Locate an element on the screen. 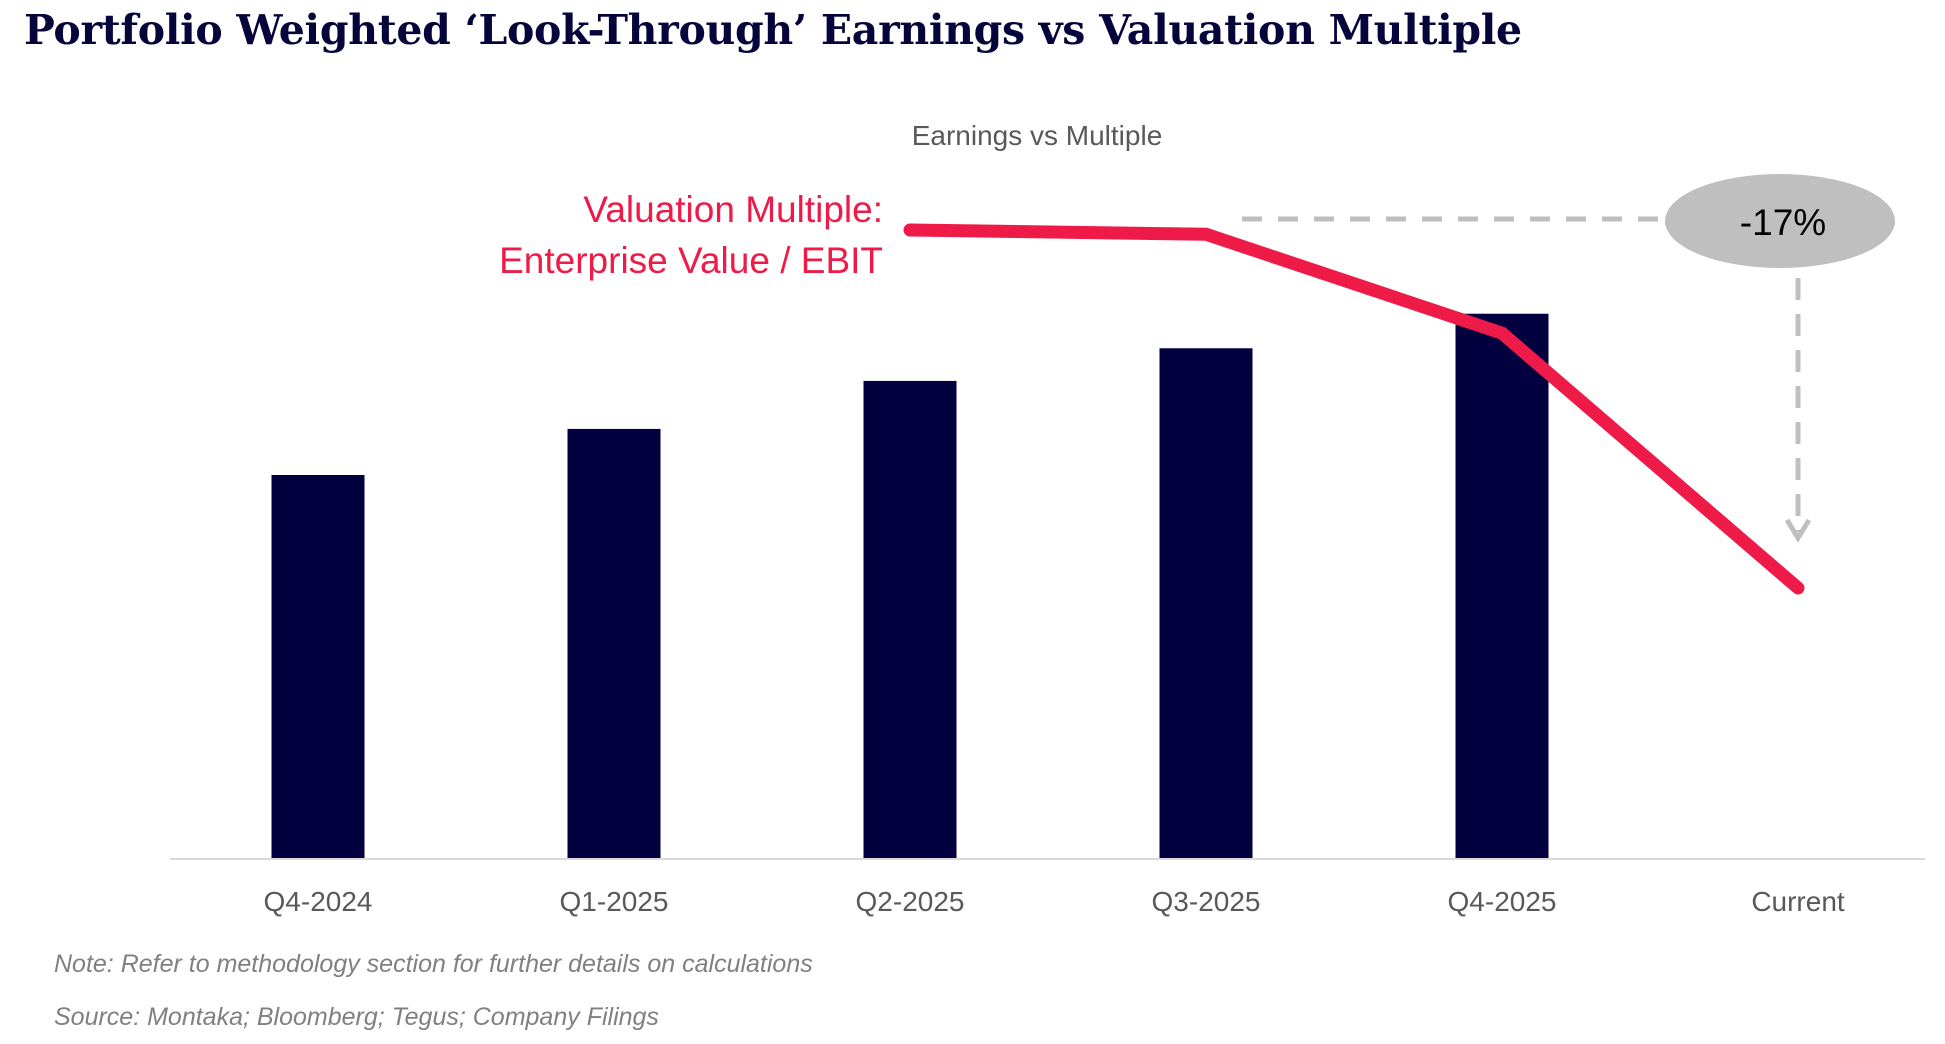  bar-q1-2025 is located at coordinates (614, 643).